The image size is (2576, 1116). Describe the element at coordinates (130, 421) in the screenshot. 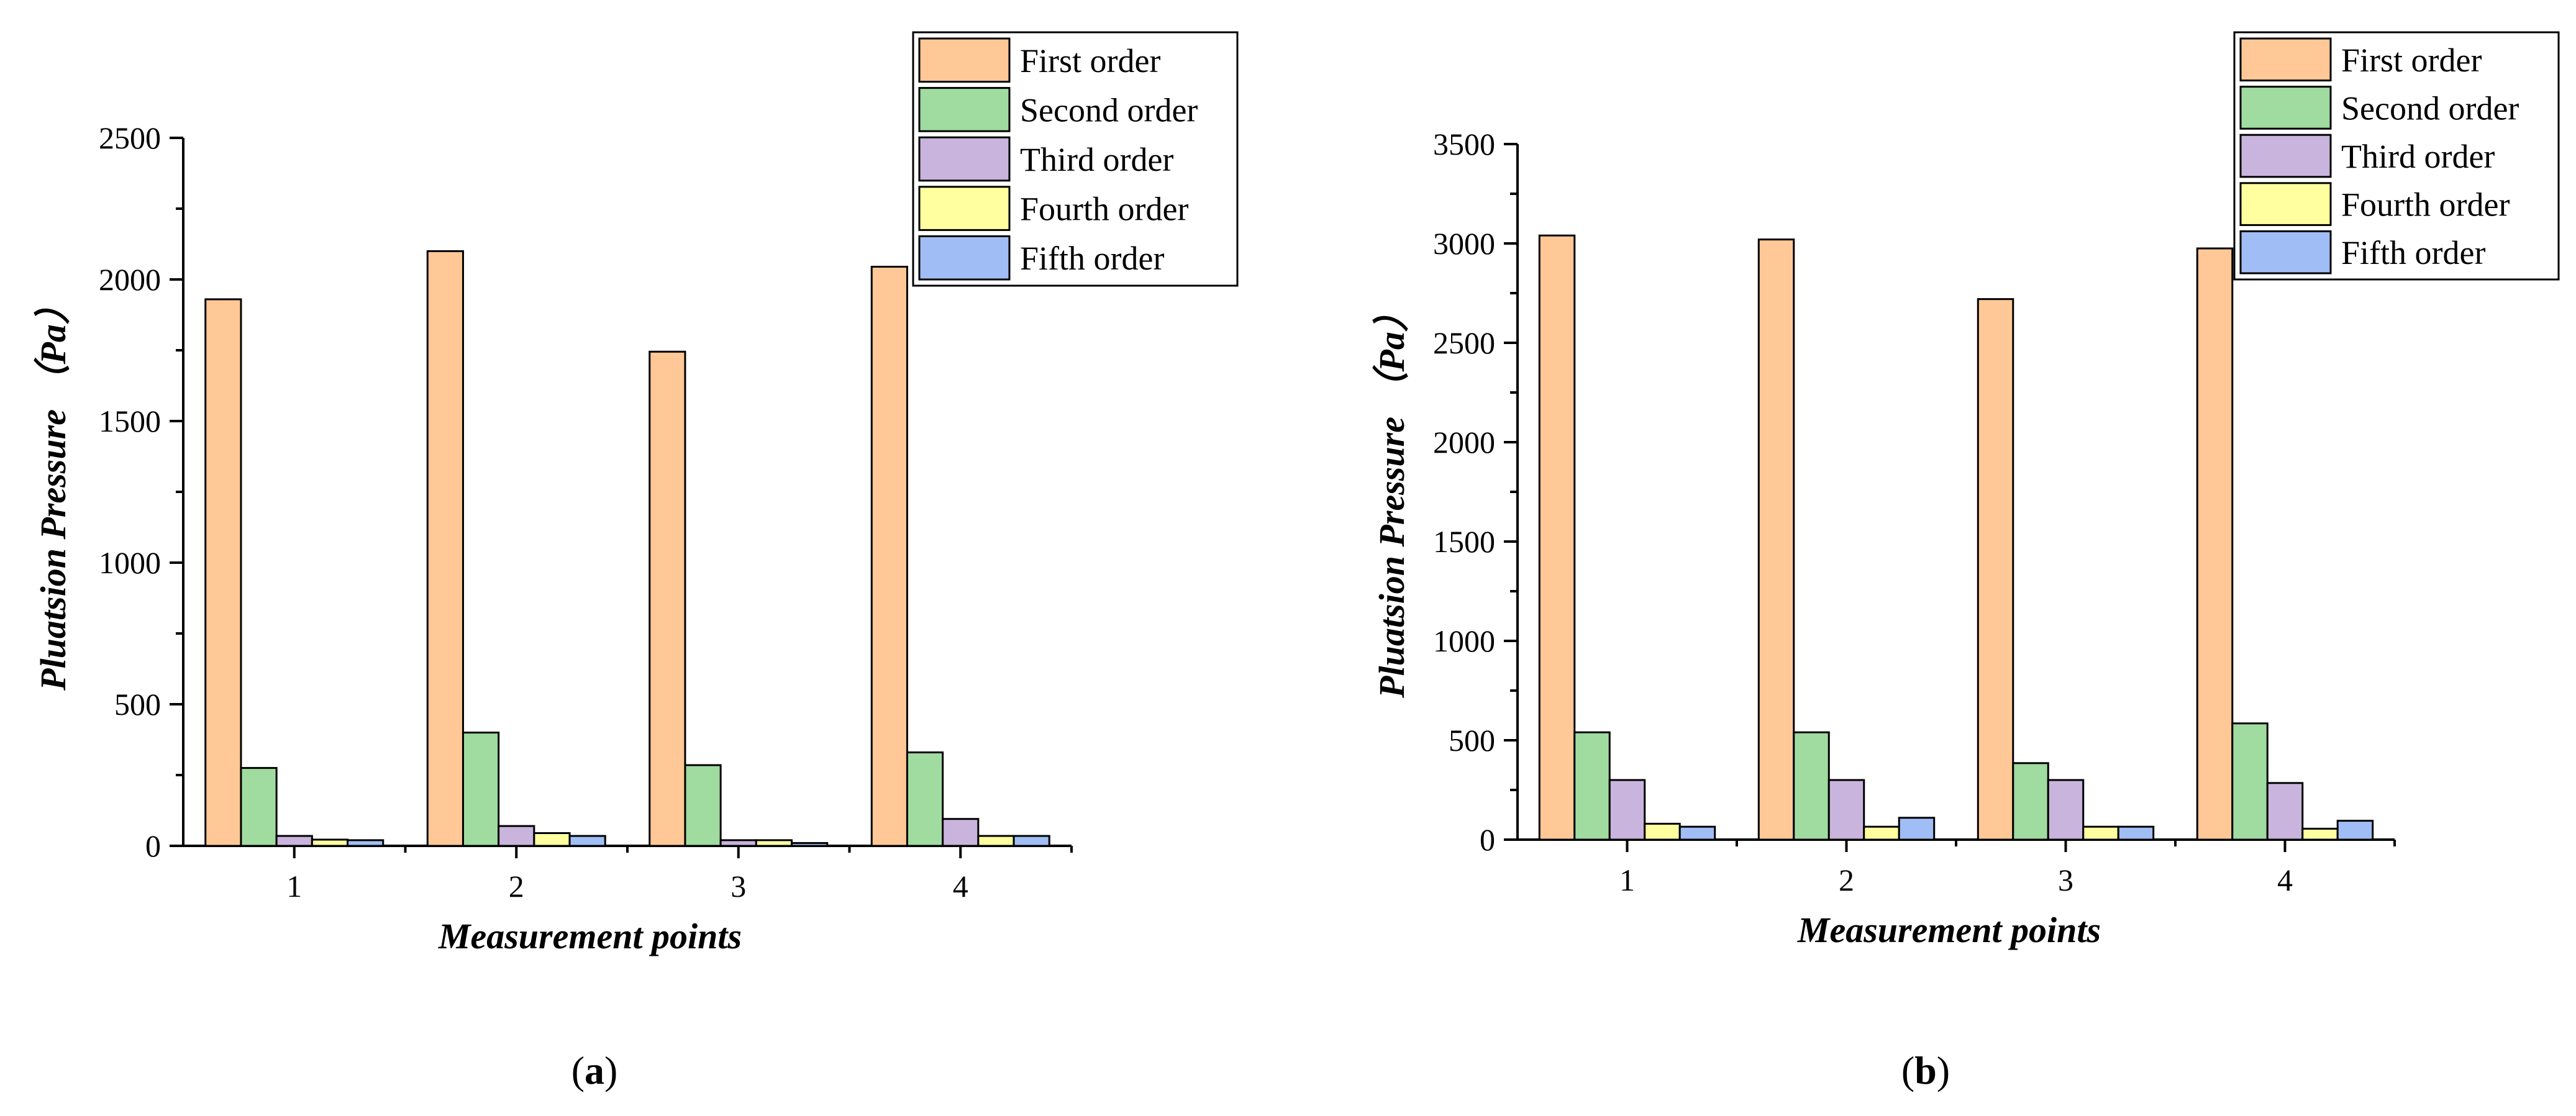

I see `chart-a-y-tick-label: 1500` at that location.